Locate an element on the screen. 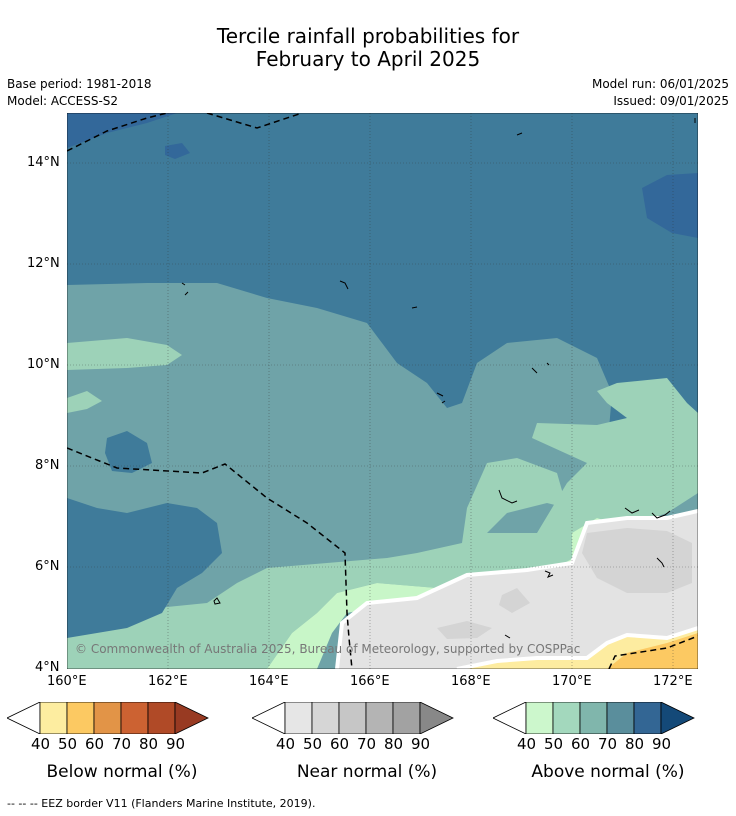 The image size is (736, 816). below-normal-50-region is located at coordinates (652, 651).